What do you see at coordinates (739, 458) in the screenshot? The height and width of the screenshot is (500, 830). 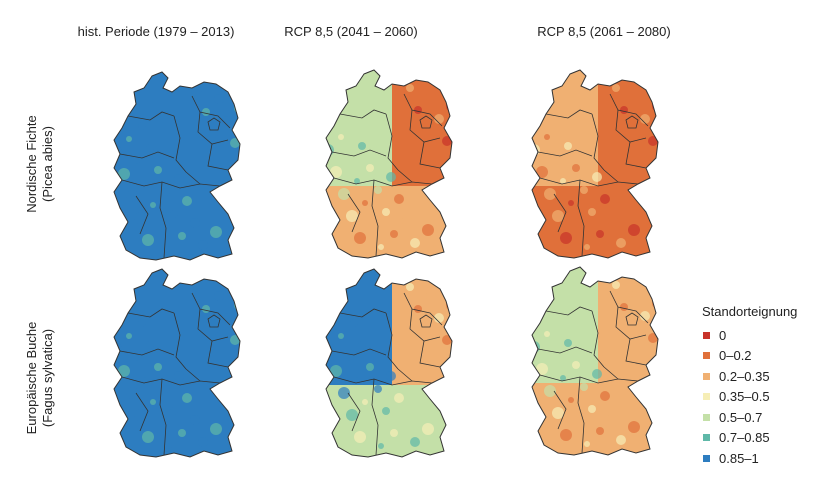 I see `legend-label: 0.85–1` at bounding box center [739, 458].